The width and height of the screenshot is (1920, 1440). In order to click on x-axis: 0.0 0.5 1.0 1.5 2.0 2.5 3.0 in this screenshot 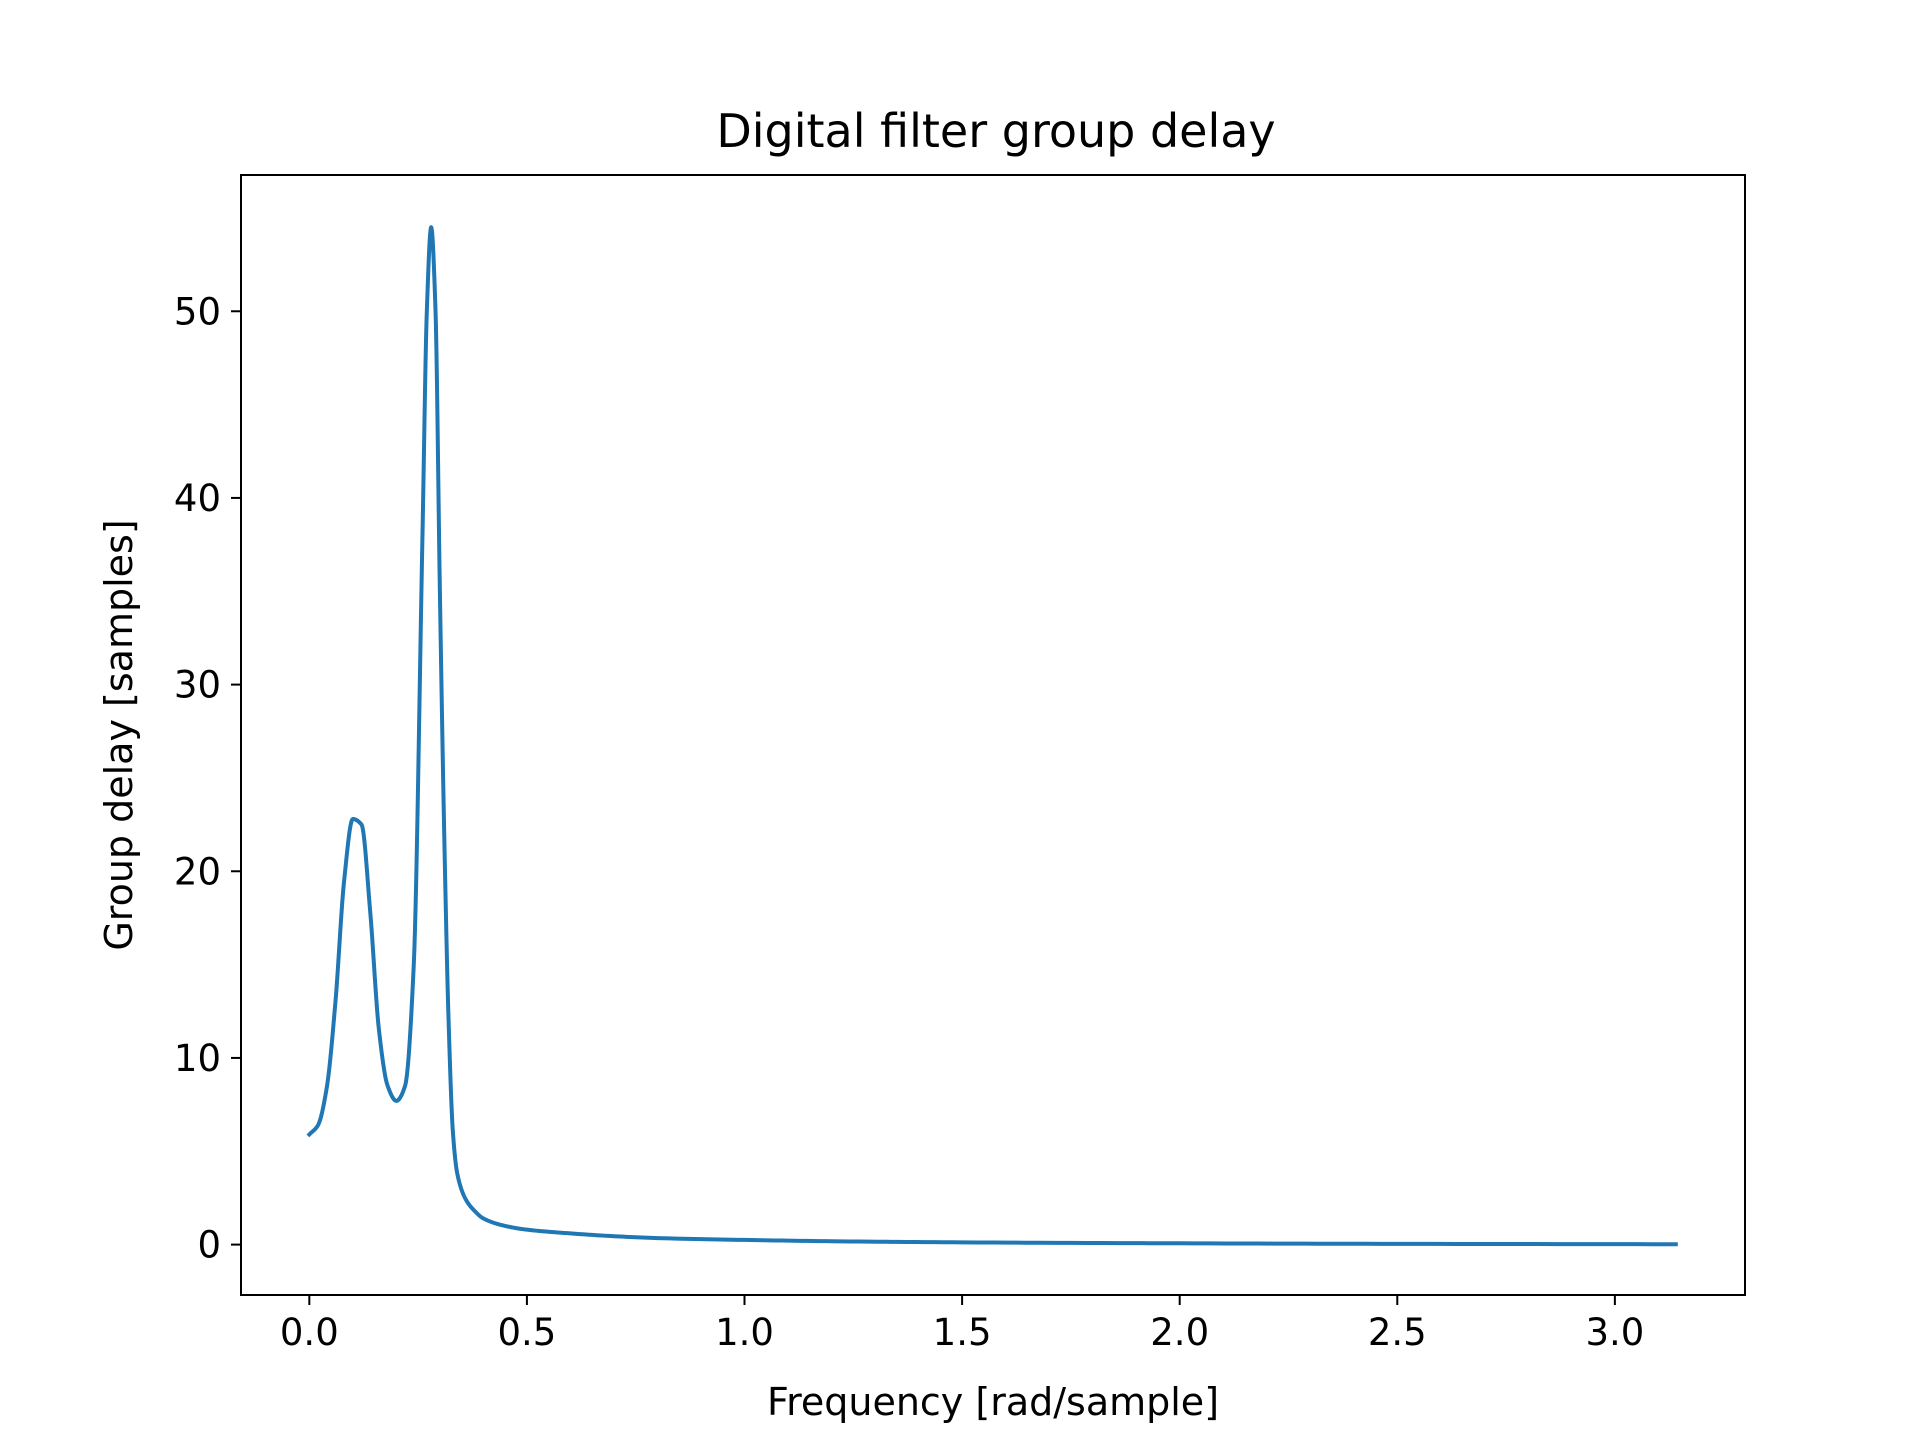, I will do `click(962, 1324)`.